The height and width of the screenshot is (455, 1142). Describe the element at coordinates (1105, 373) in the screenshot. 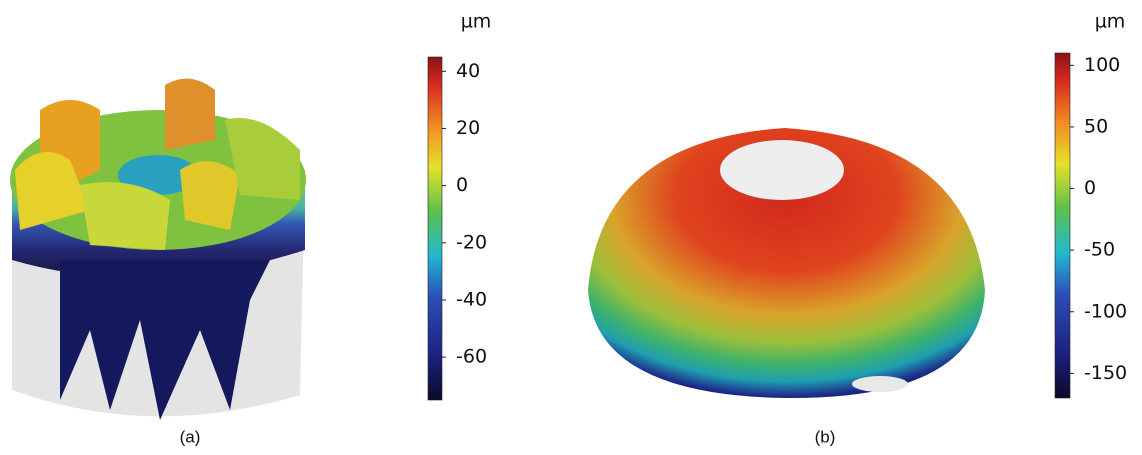

I see `colorbar-tick-label: -150` at that location.